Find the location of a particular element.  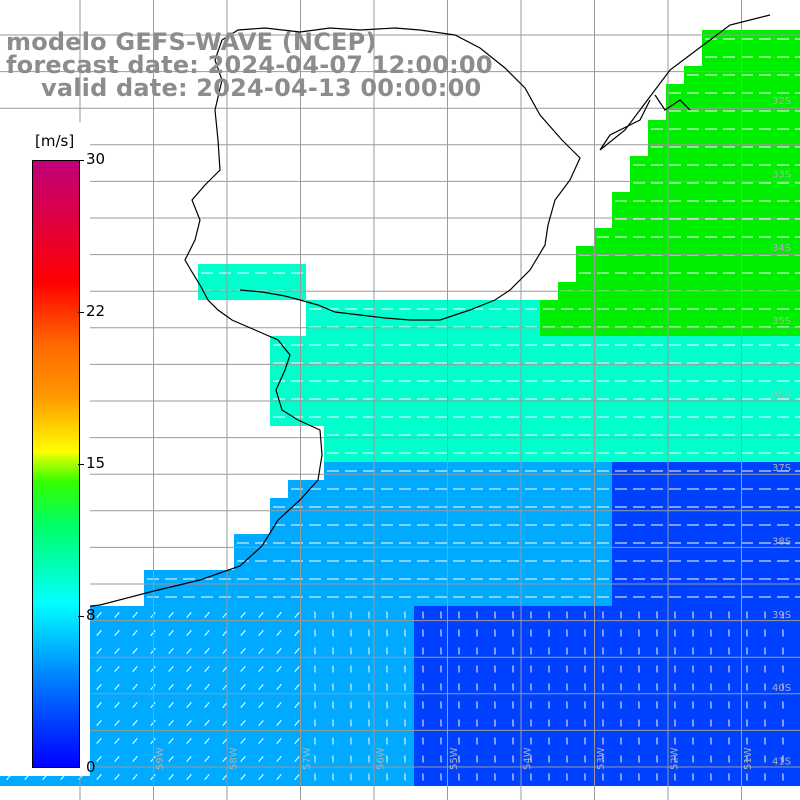

legend-tick-label: 15 is located at coordinates (96, 463).